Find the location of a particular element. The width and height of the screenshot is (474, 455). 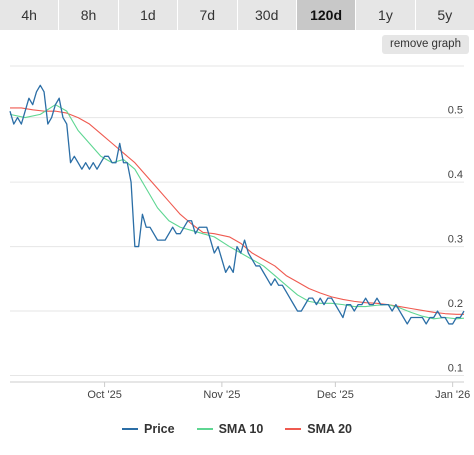

x-tick-label: Jan '26 is located at coordinates (452, 395).